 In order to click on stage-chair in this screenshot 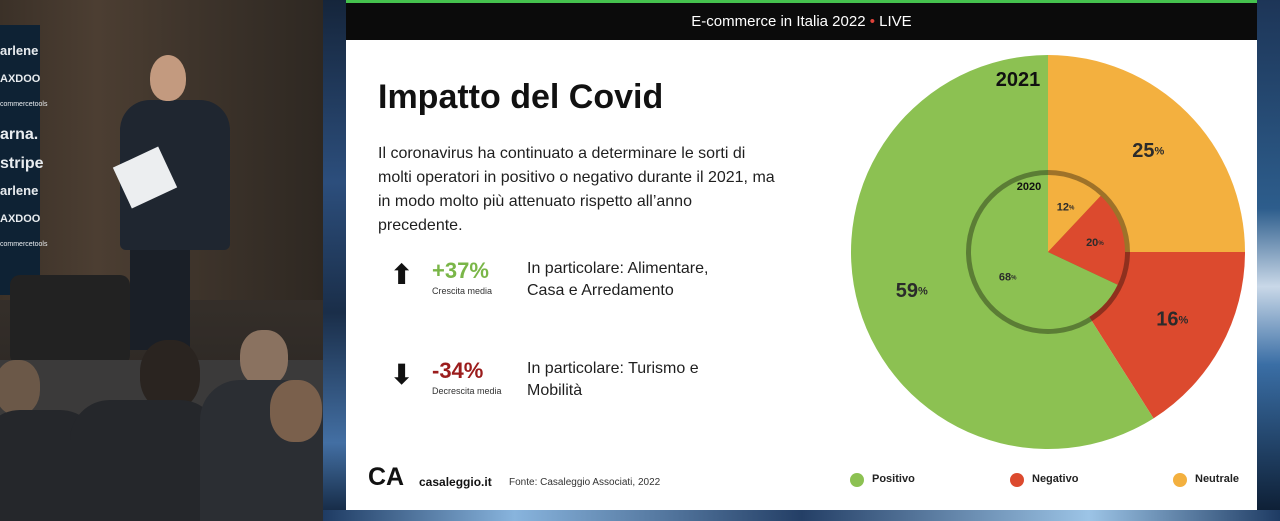, I will do `click(70, 320)`.